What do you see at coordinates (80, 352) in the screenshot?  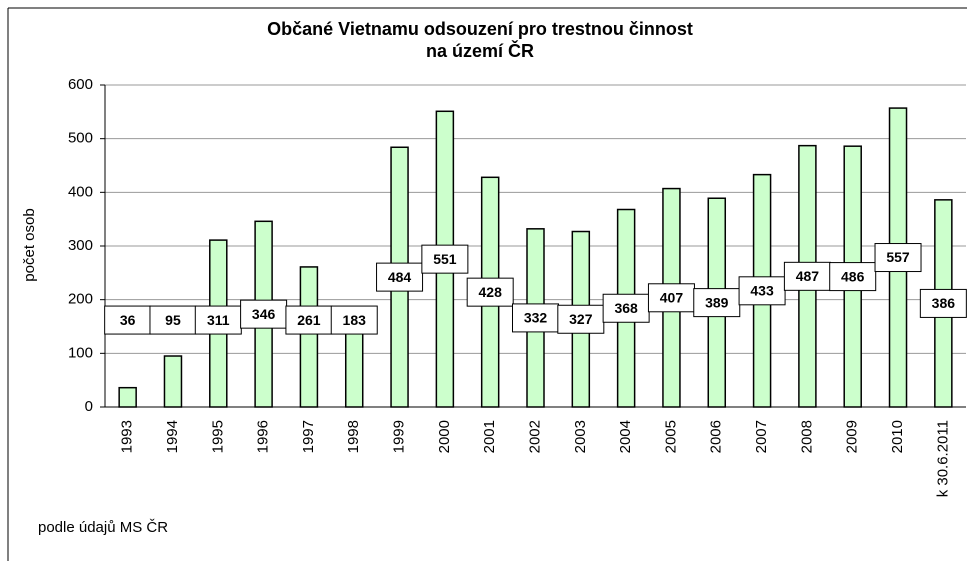 I see `y-tick-label: 100` at bounding box center [80, 352].